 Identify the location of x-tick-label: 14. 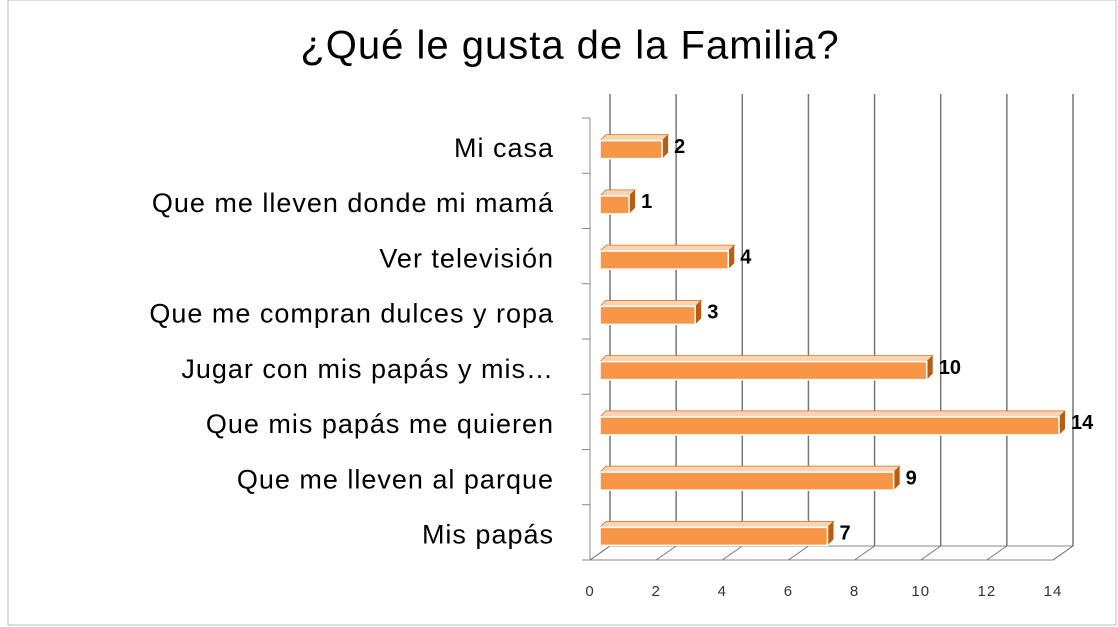
(1053, 591).